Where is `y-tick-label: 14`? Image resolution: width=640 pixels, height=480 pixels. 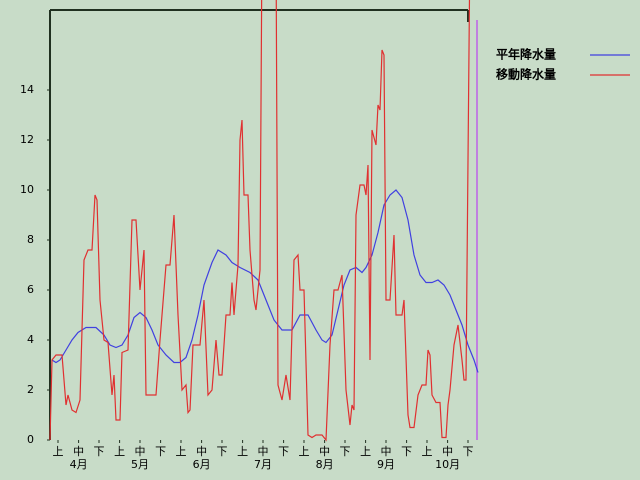 y-tick-label: 14 is located at coordinates (27, 89).